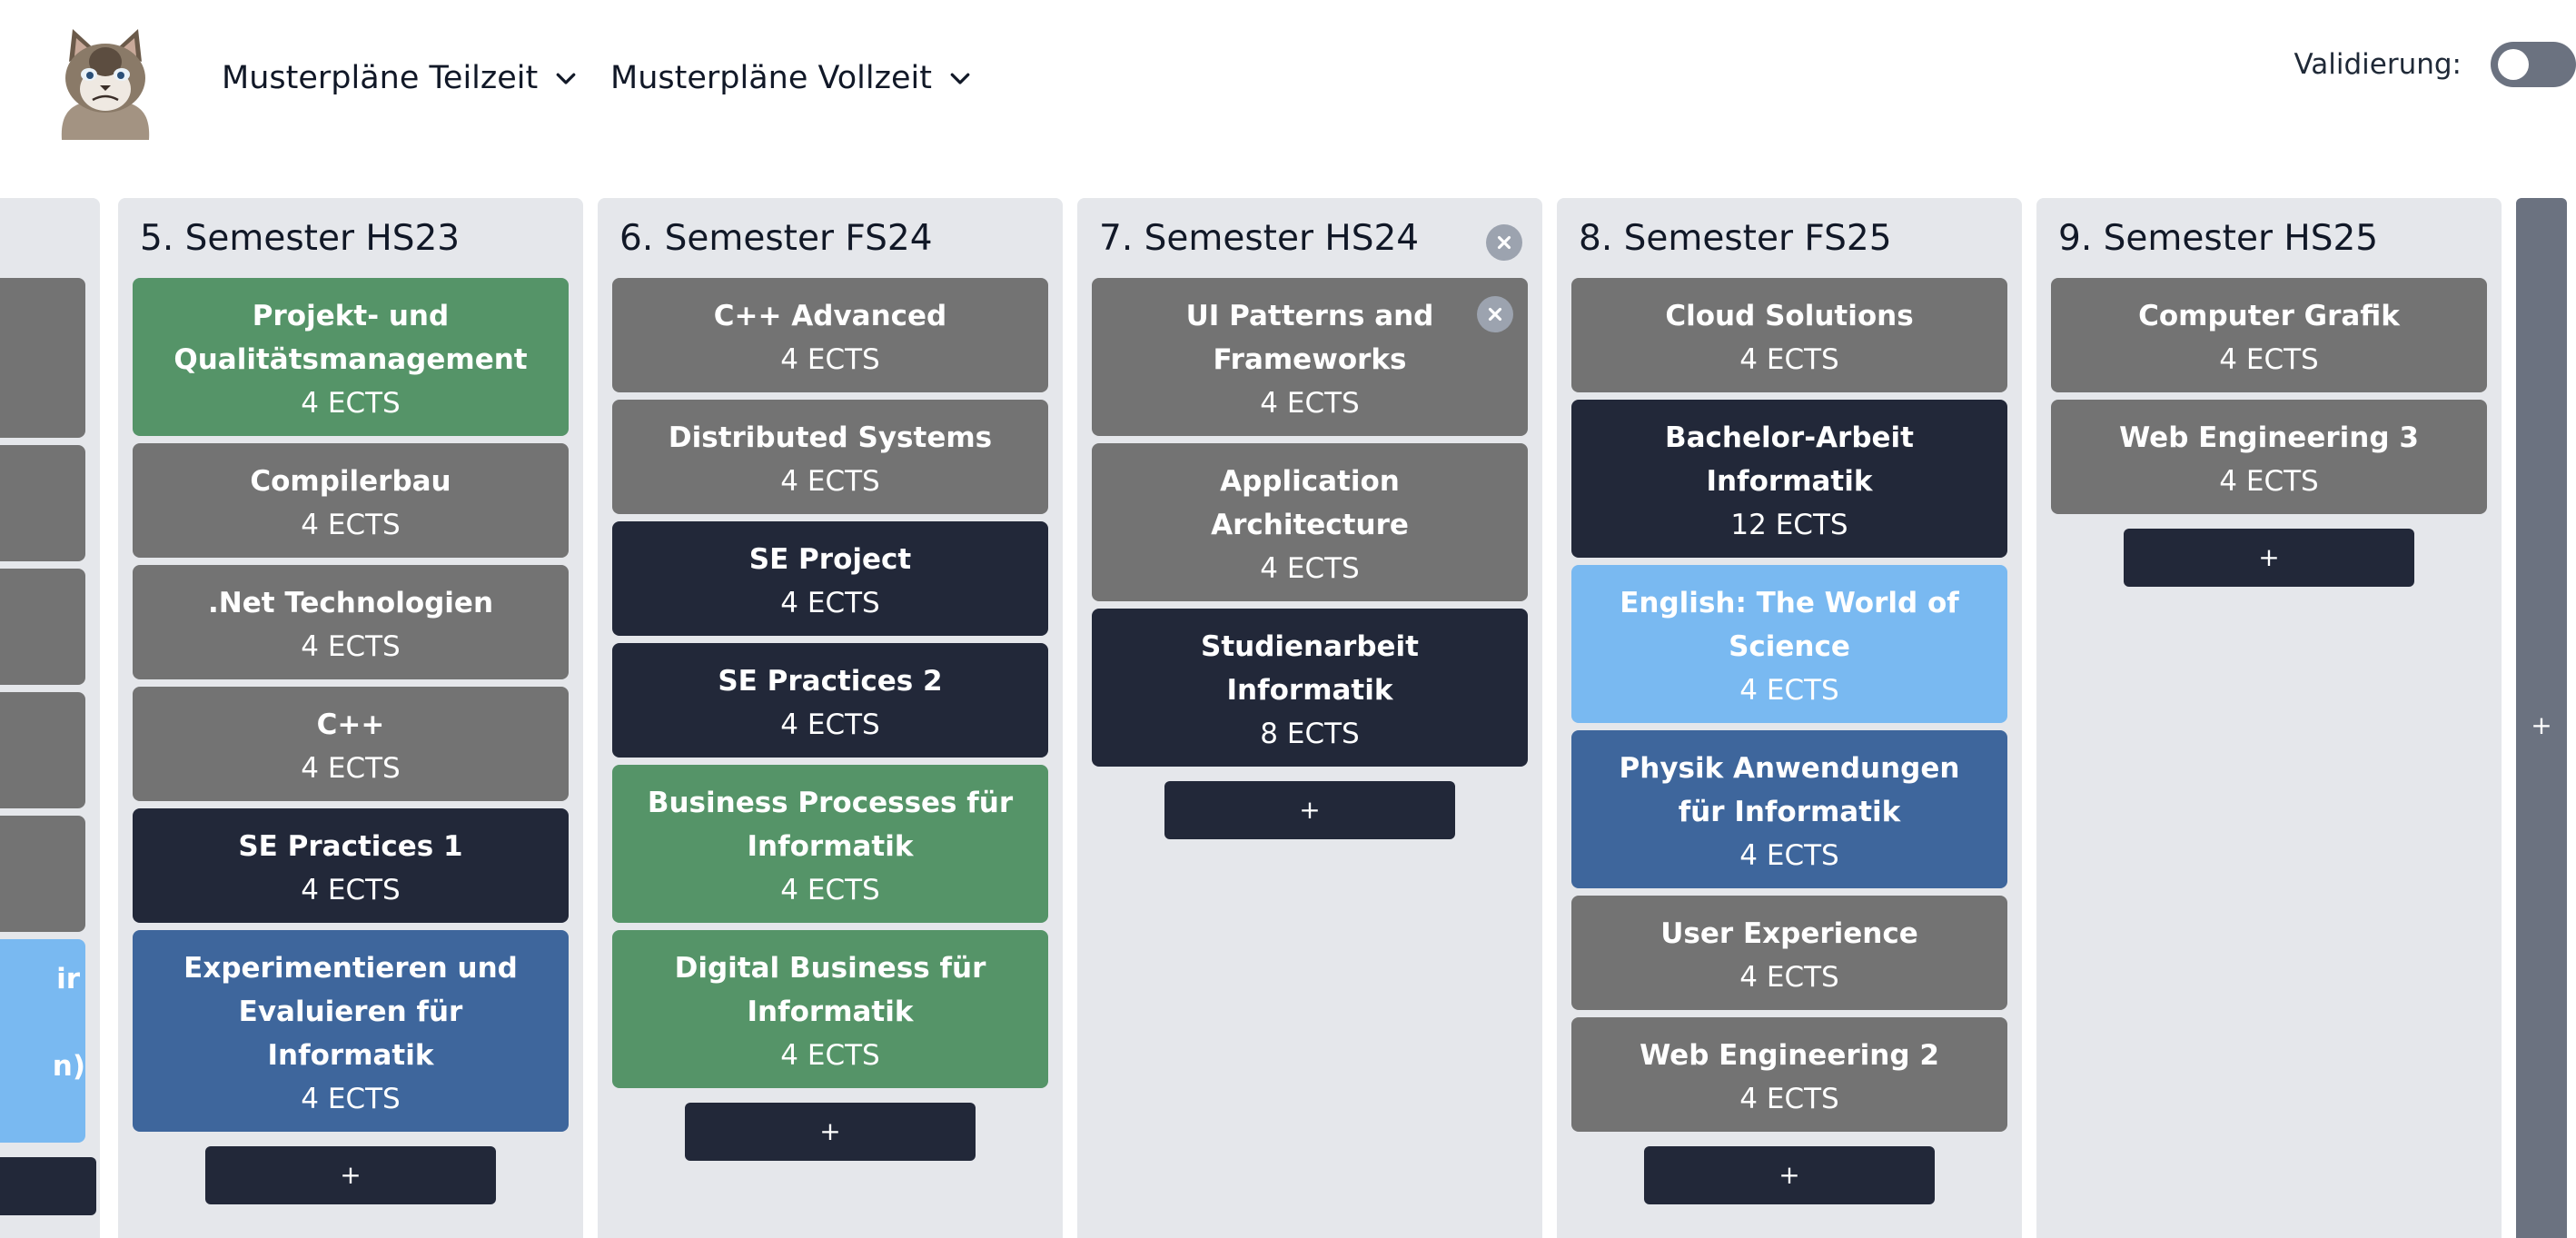  Describe the element at coordinates (1495, 314) in the screenshot. I see `remove-module-button` at that location.